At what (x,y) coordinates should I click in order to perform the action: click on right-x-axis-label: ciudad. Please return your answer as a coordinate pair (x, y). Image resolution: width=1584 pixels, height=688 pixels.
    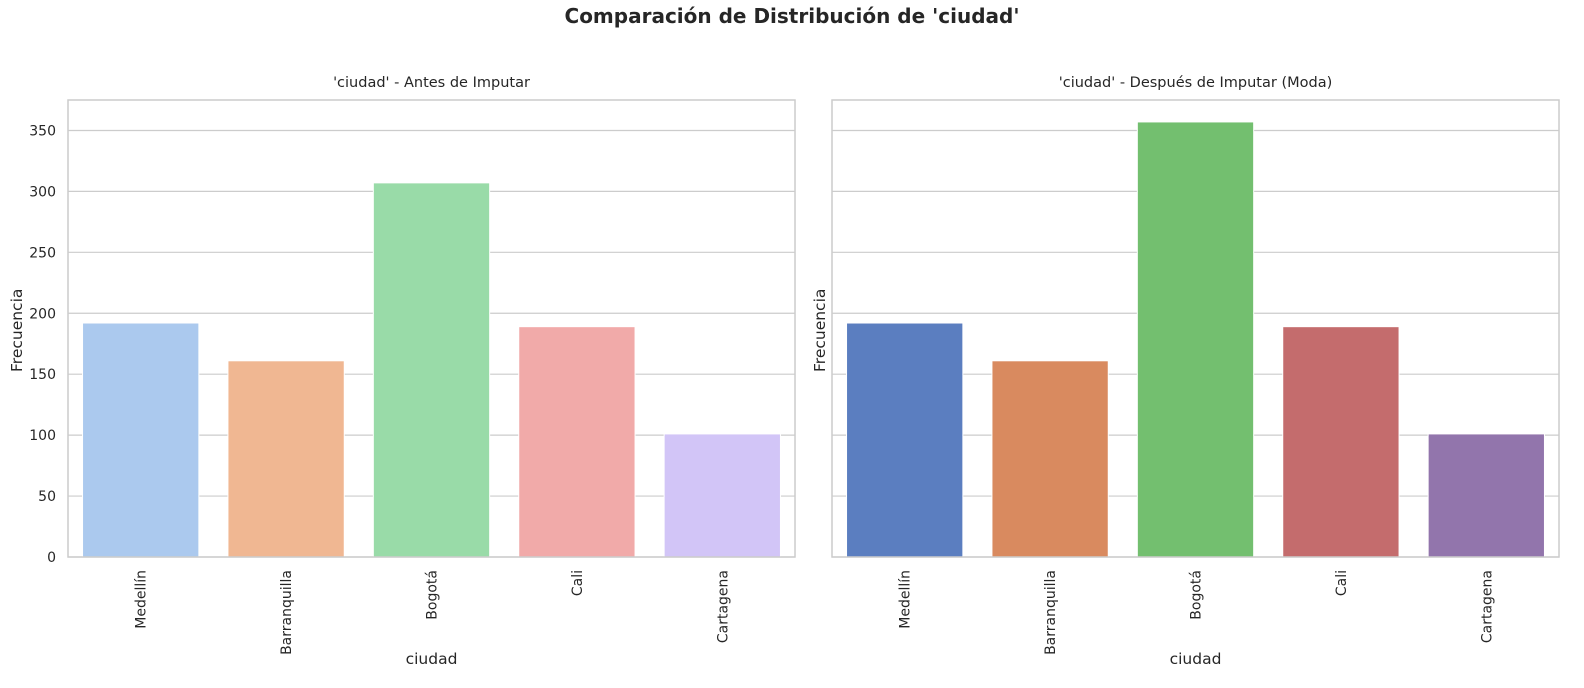
    Looking at the image, I should click on (1195, 659).